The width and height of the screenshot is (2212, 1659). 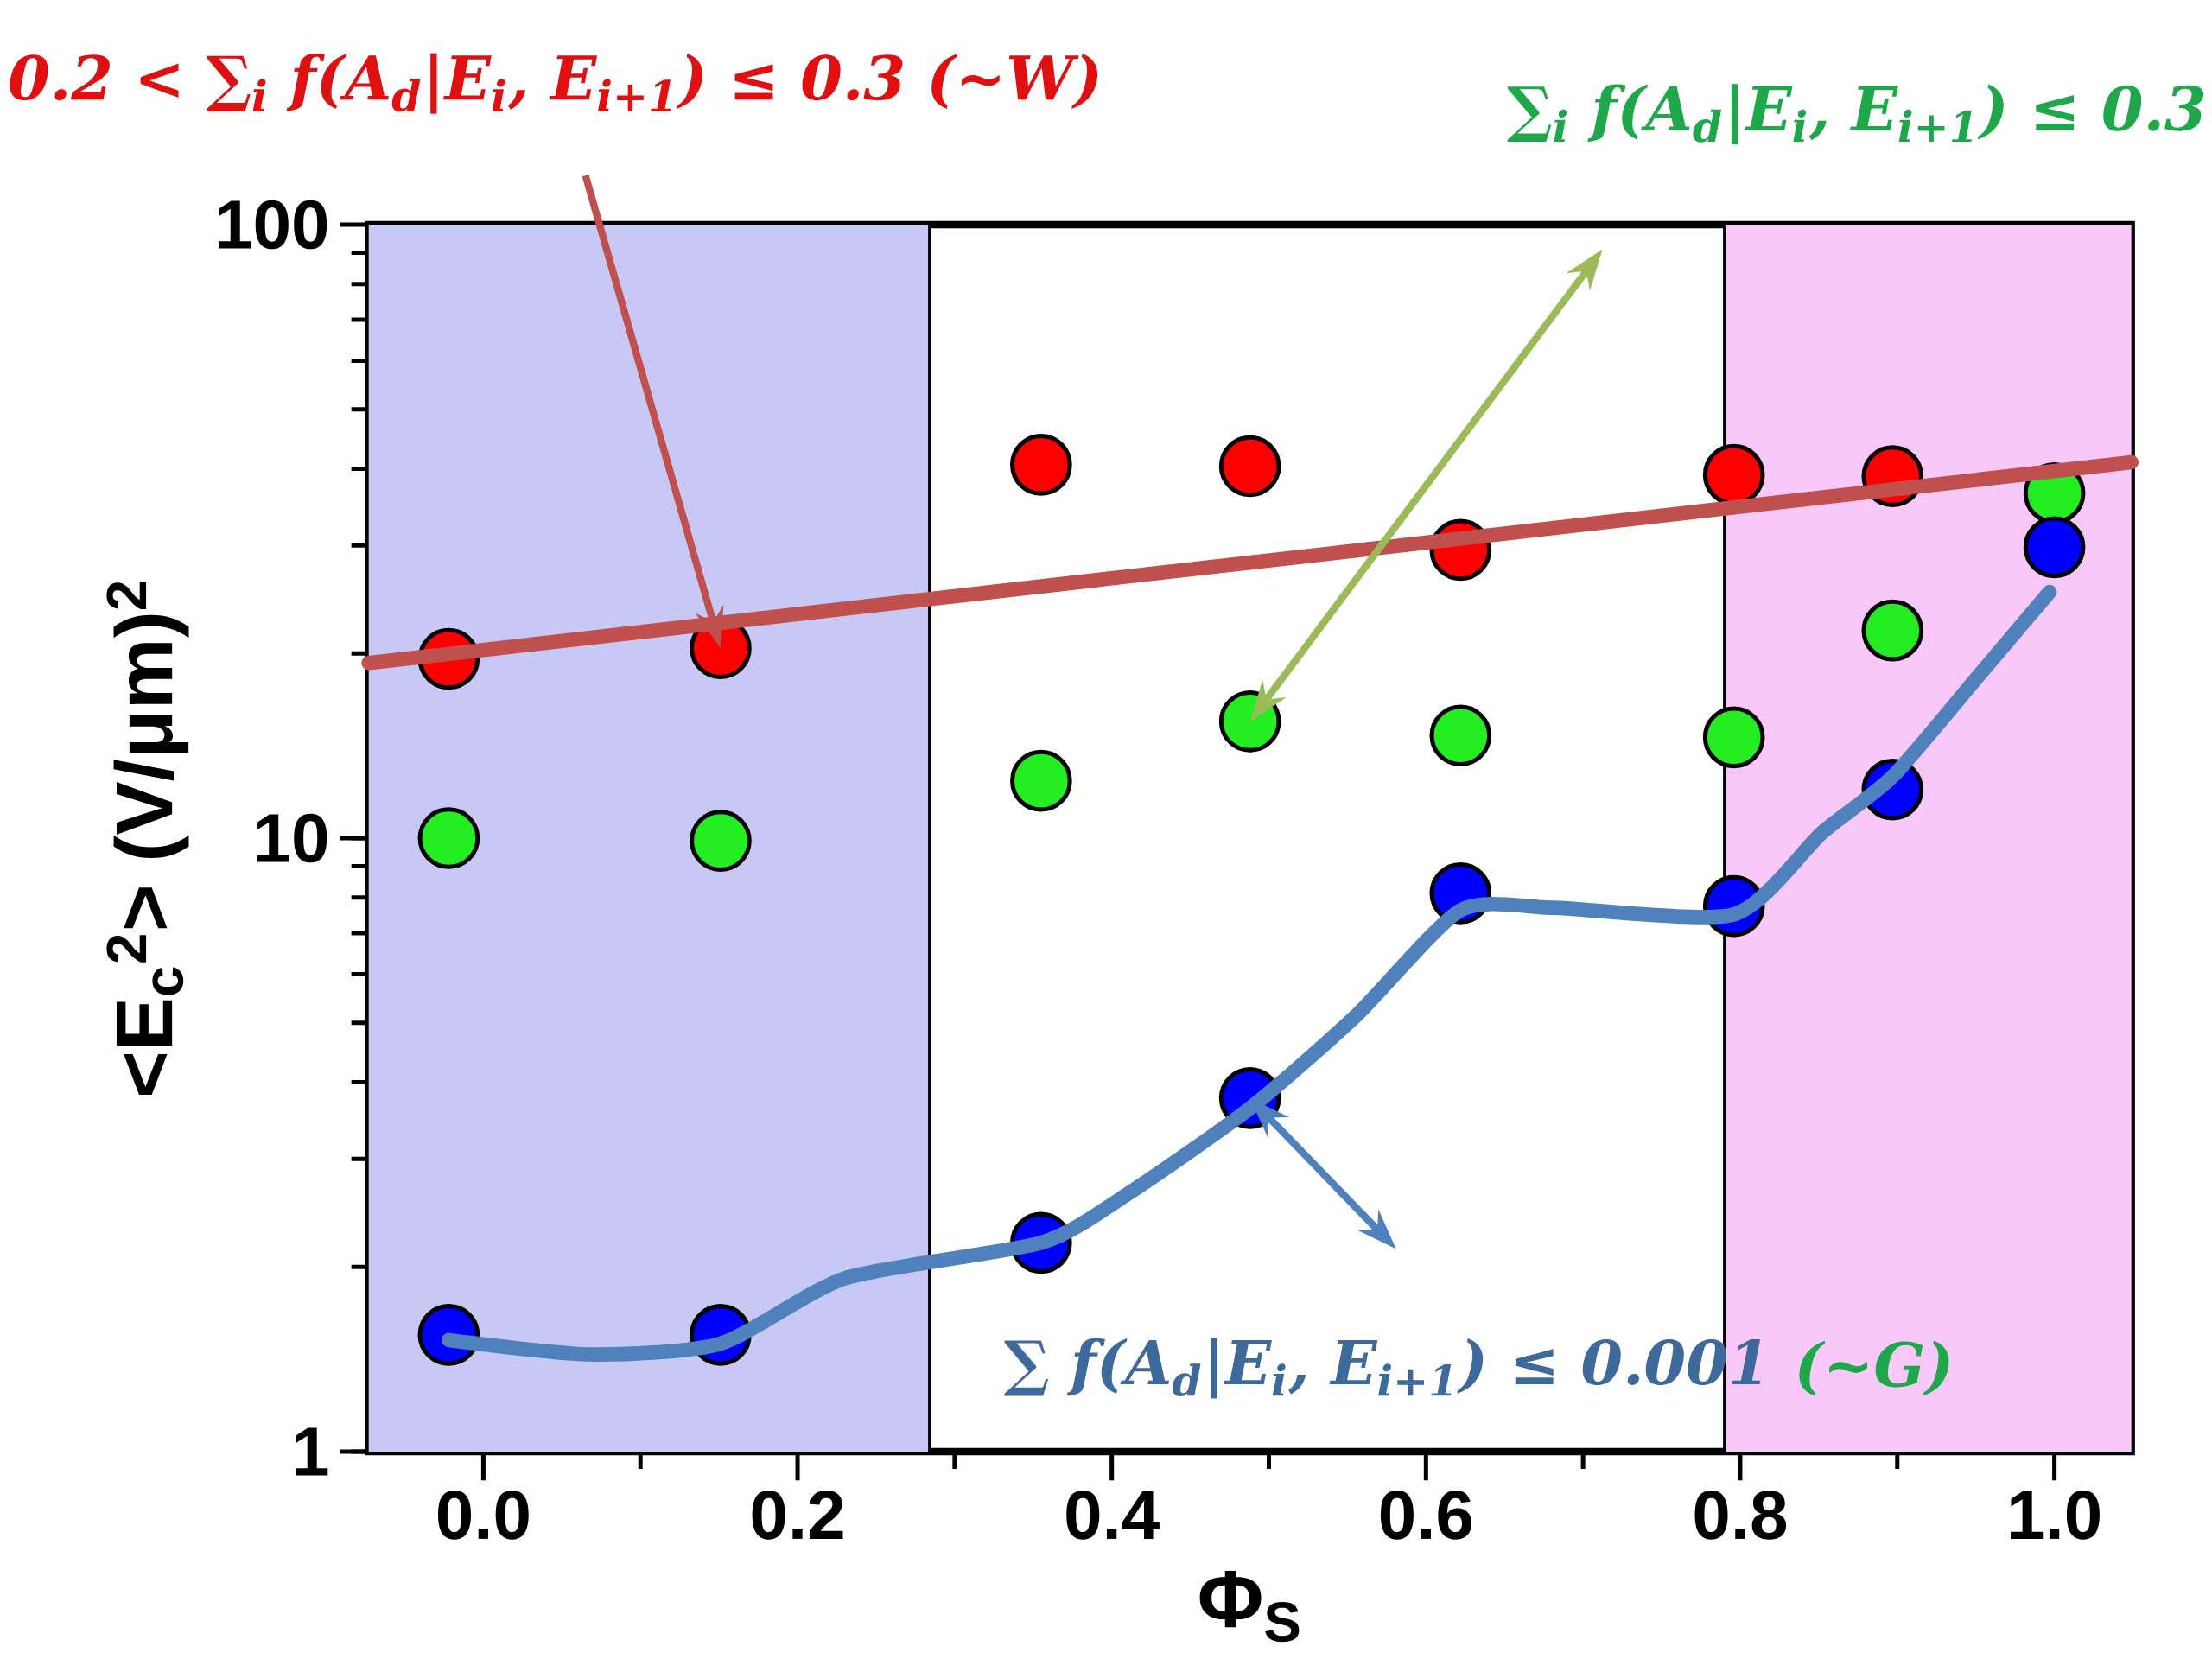 I want to click on x-tick-label: 0.6, so click(x=1426, y=1515).